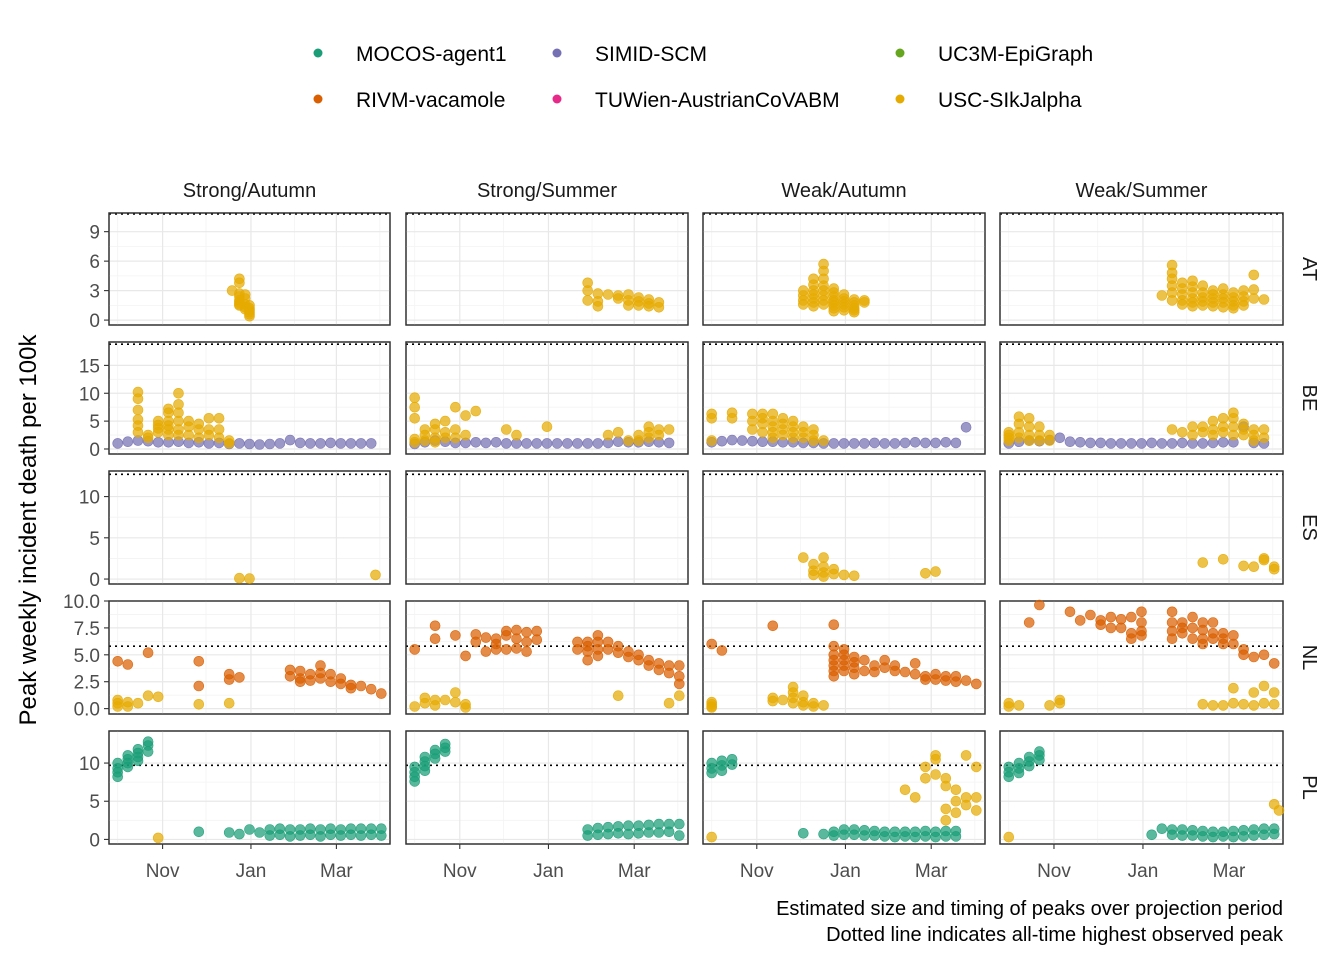 This screenshot has width=1344, height=960. Describe the element at coordinates (634, 871) in the screenshot. I see `x-tick-label: Mar` at that location.